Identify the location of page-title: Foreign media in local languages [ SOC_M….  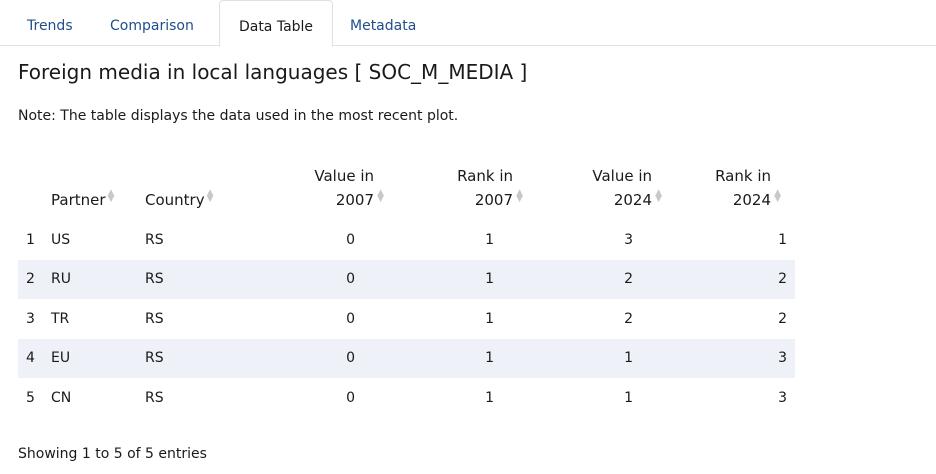
(273, 72).